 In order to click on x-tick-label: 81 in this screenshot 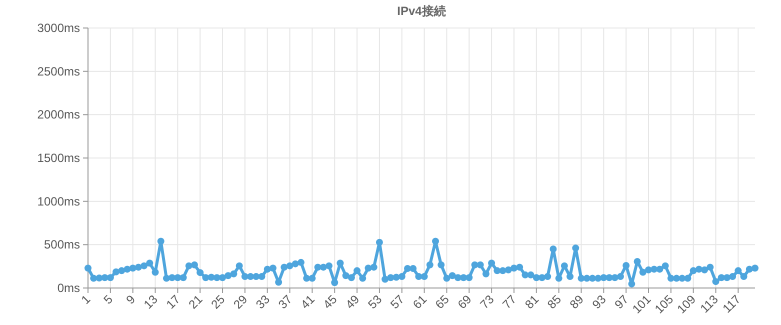, I will do `click(532, 302)`.